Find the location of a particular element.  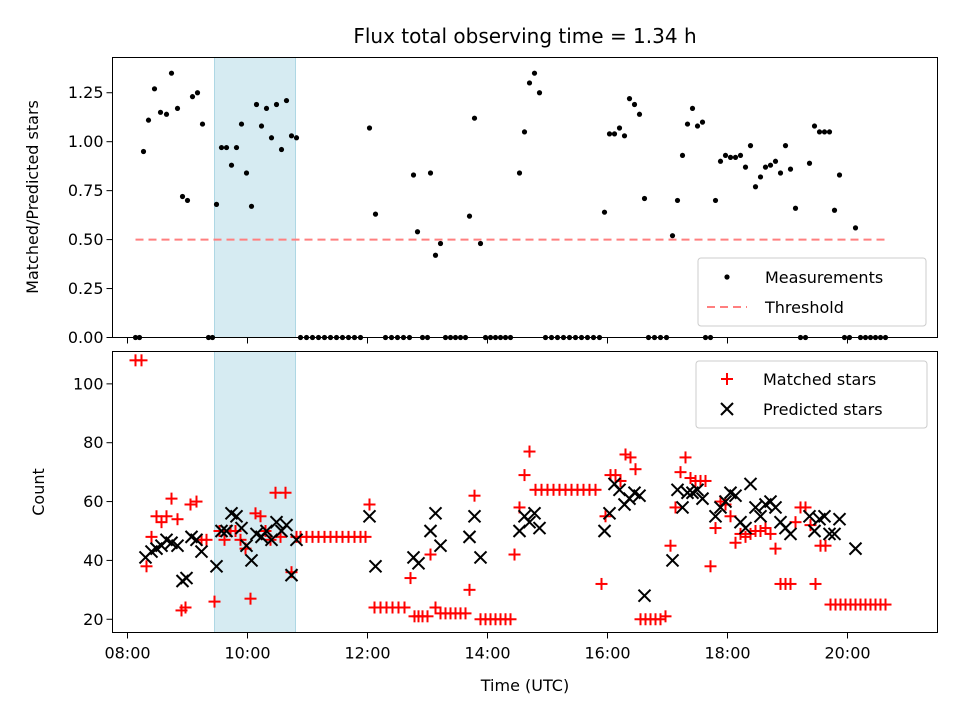

top-legend-box is located at coordinates (812, 292).